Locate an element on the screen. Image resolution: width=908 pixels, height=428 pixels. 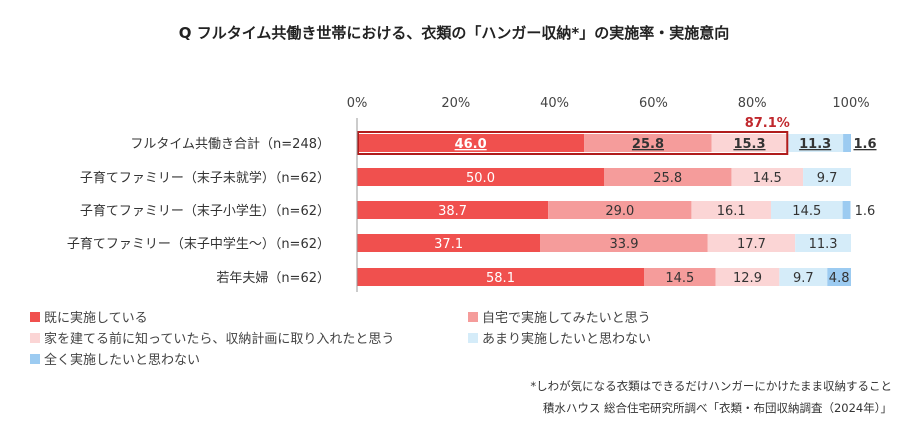
data-label: 4.8 is located at coordinates (839, 278).